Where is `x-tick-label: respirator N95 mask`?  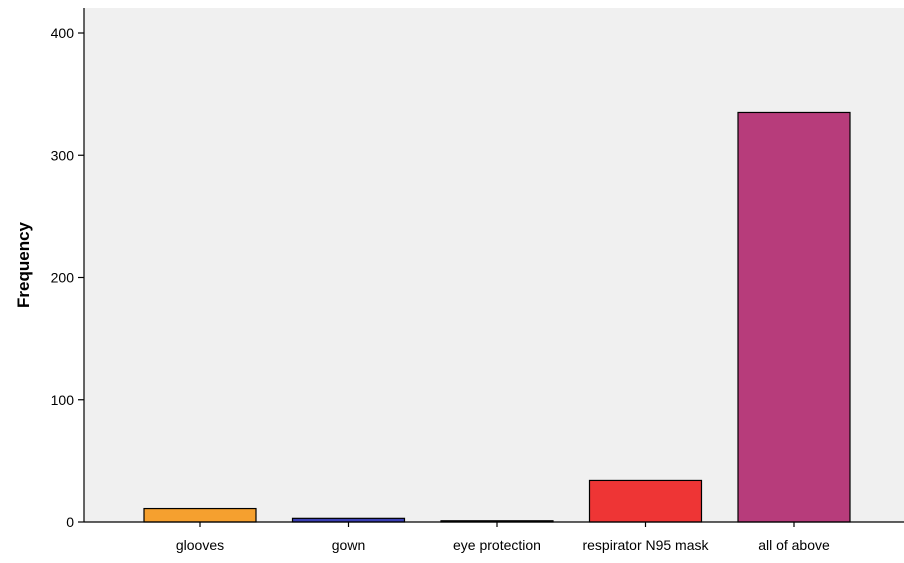
x-tick-label: respirator N95 mask is located at coordinates (645, 545).